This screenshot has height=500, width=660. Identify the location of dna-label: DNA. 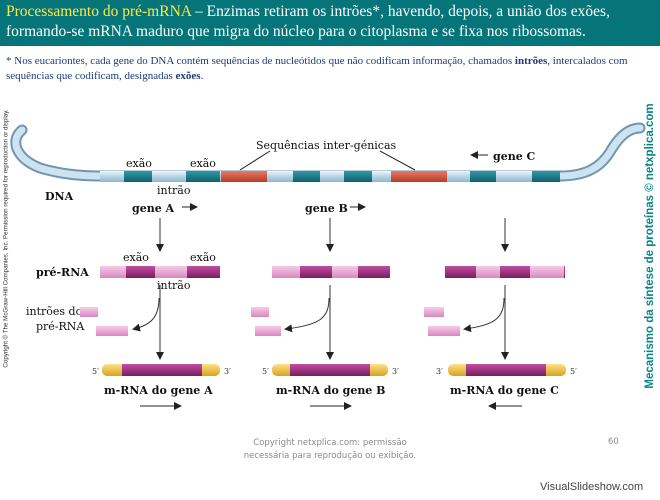
(59, 196).